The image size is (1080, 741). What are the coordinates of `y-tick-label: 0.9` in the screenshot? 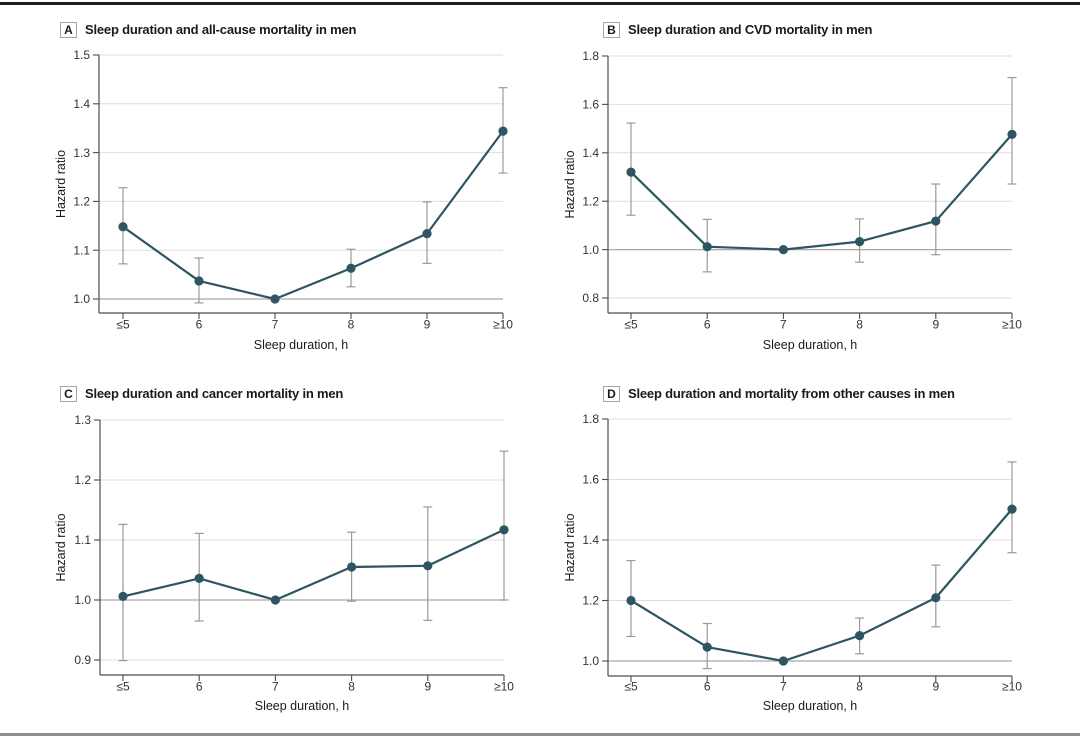 It's located at (82, 660).